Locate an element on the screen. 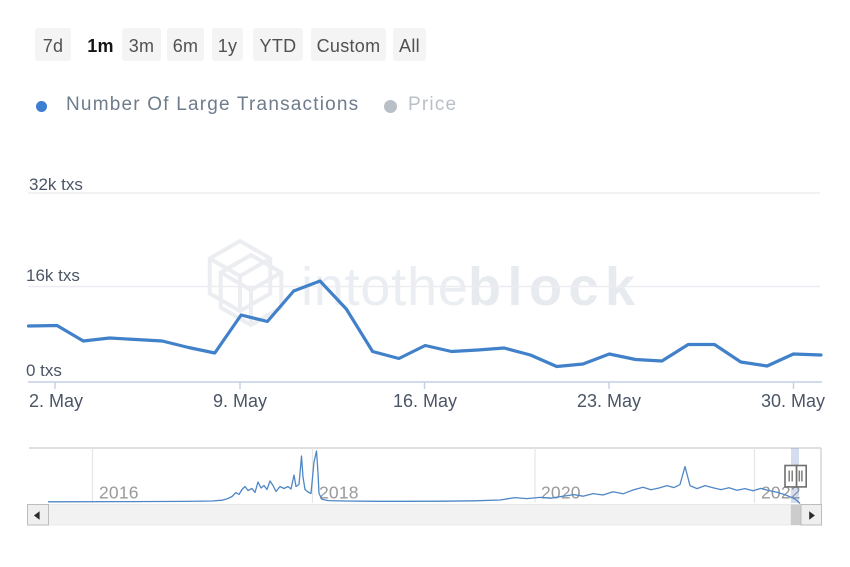  svg-text: 2016 is located at coordinates (119, 493).